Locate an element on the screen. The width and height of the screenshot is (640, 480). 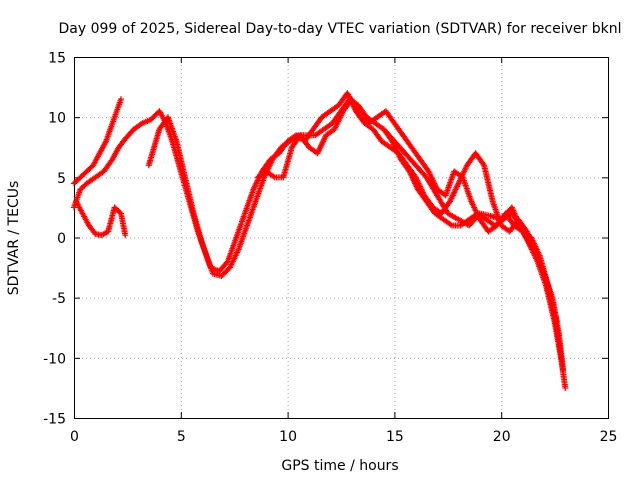
x-tick-label: 15 is located at coordinates (395, 437).